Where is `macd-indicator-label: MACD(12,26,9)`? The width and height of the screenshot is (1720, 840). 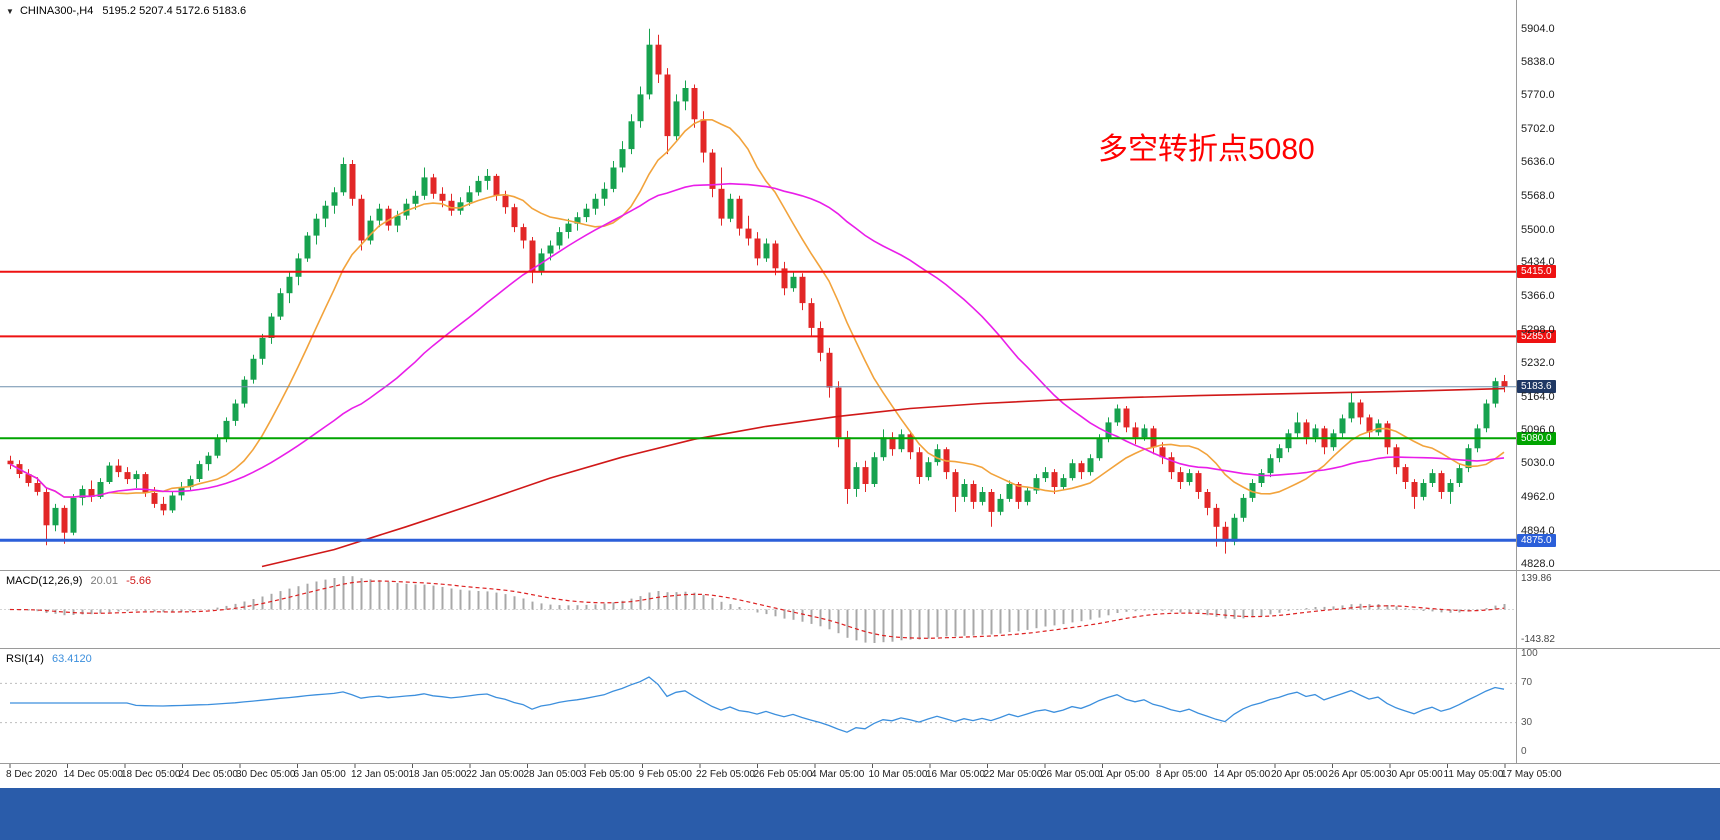
macd-indicator-label: MACD(12,26,9) is located at coordinates (44, 581).